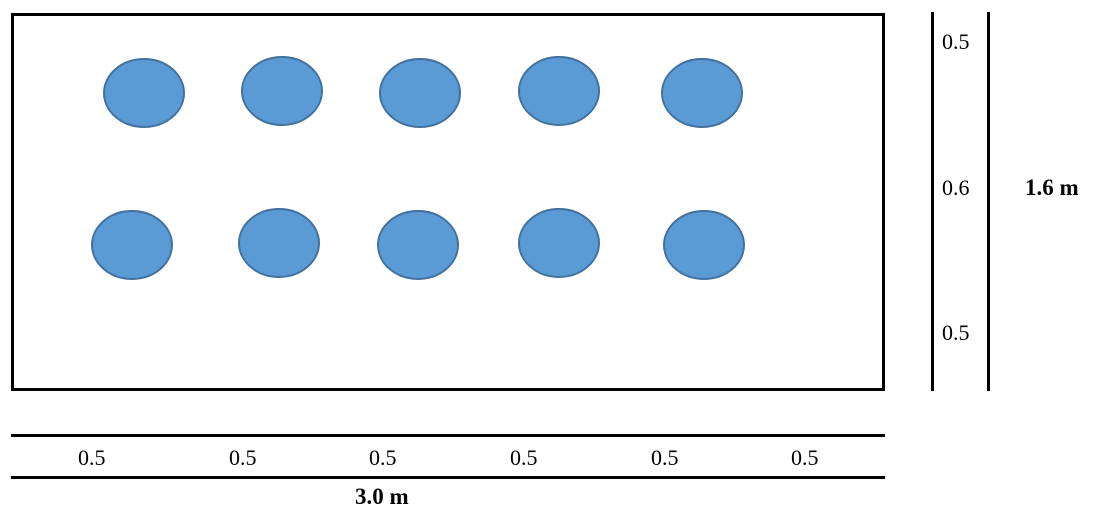 This screenshot has width=1105, height=511. What do you see at coordinates (282, 91) in the screenshot?
I see `plant-r1-c2` at bounding box center [282, 91].